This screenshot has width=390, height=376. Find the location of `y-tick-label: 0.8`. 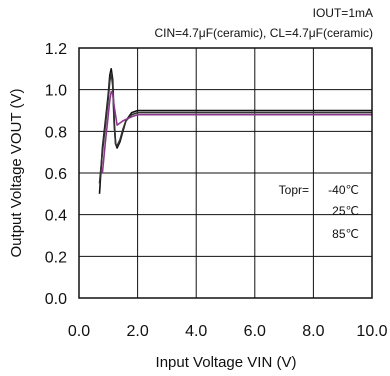

y-tick-label: 0.8 is located at coordinates (56, 132).